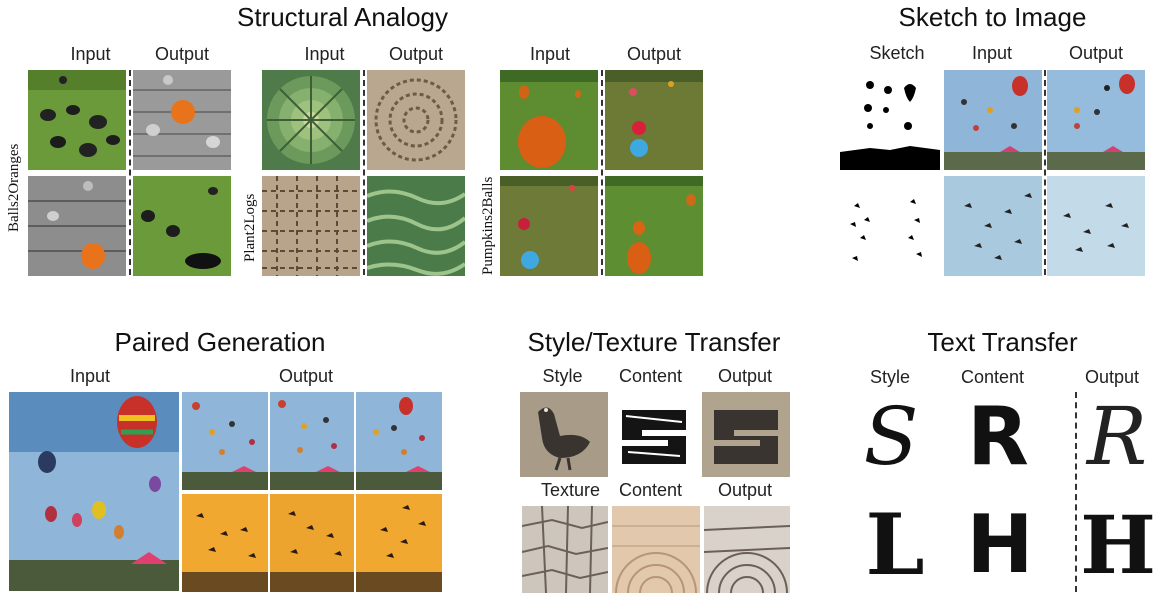 The height and width of the screenshot is (600, 1157). Describe the element at coordinates (654, 226) in the screenshot. I see `pumpkins-output-image` at that location.